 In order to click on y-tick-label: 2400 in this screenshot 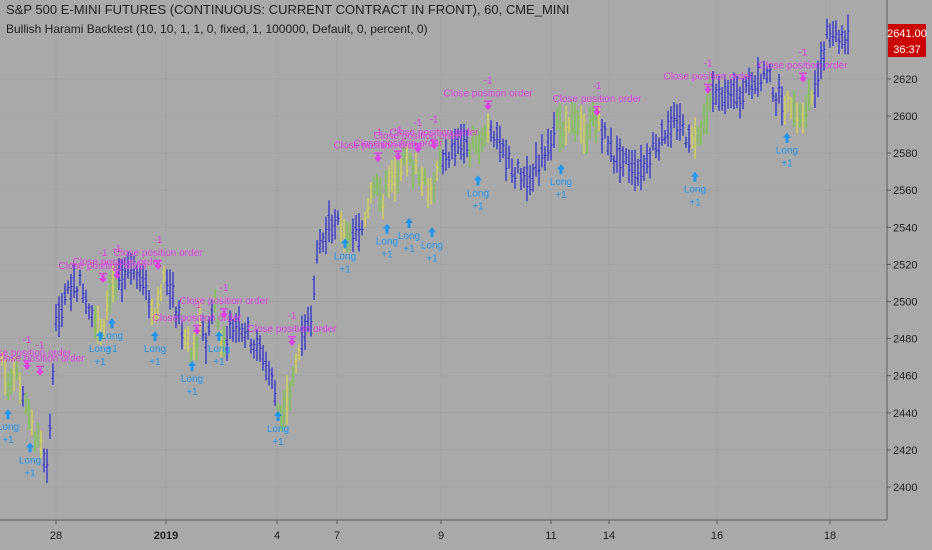, I will do `click(905, 488)`.